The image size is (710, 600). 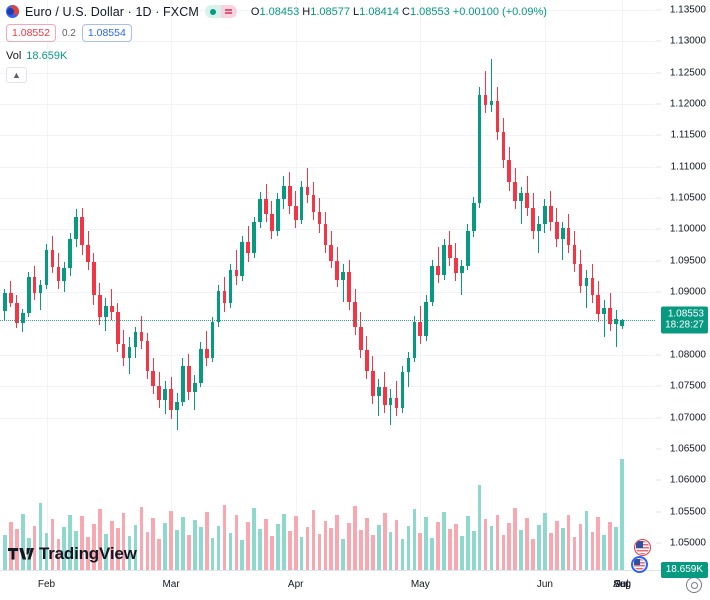 What do you see at coordinates (687, 386) in the screenshot?
I see `price-axis-tick: 1.07500` at bounding box center [687, 386].